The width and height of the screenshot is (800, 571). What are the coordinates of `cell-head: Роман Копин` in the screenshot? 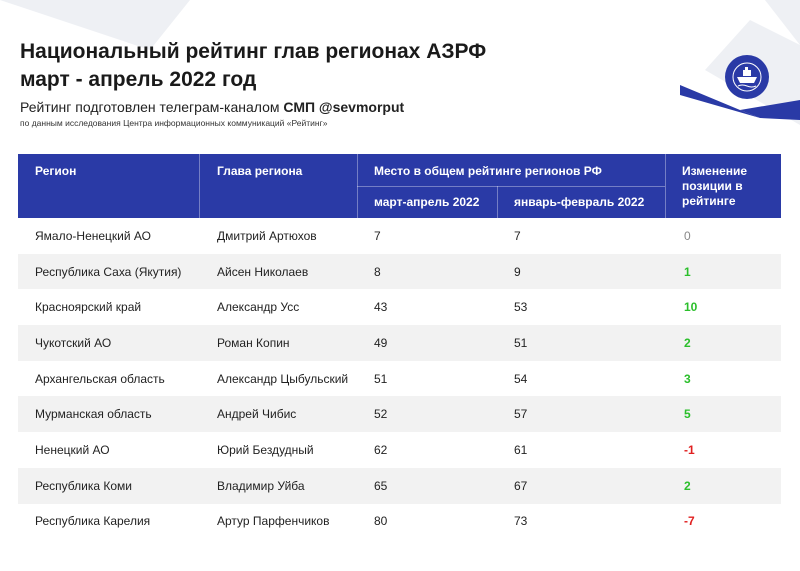 It's located at (253, 342).